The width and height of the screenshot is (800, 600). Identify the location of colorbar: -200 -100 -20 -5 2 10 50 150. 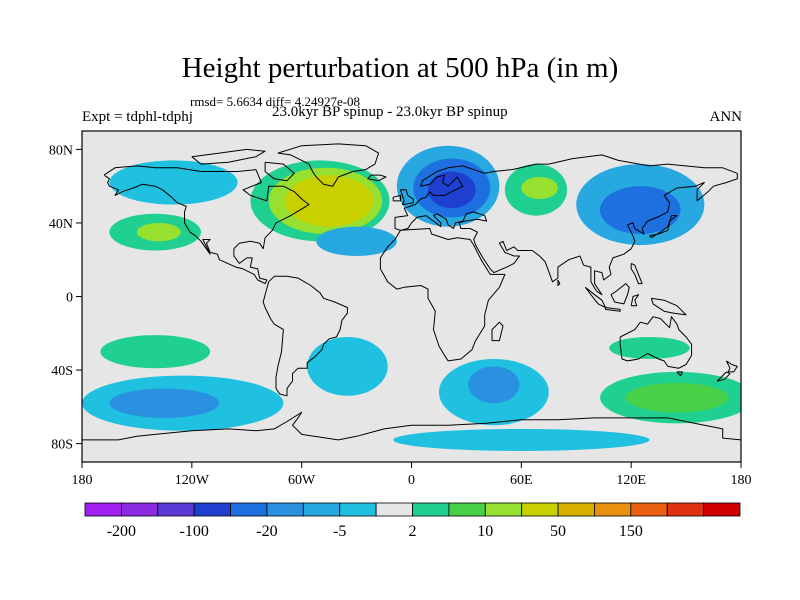
(412, 521).